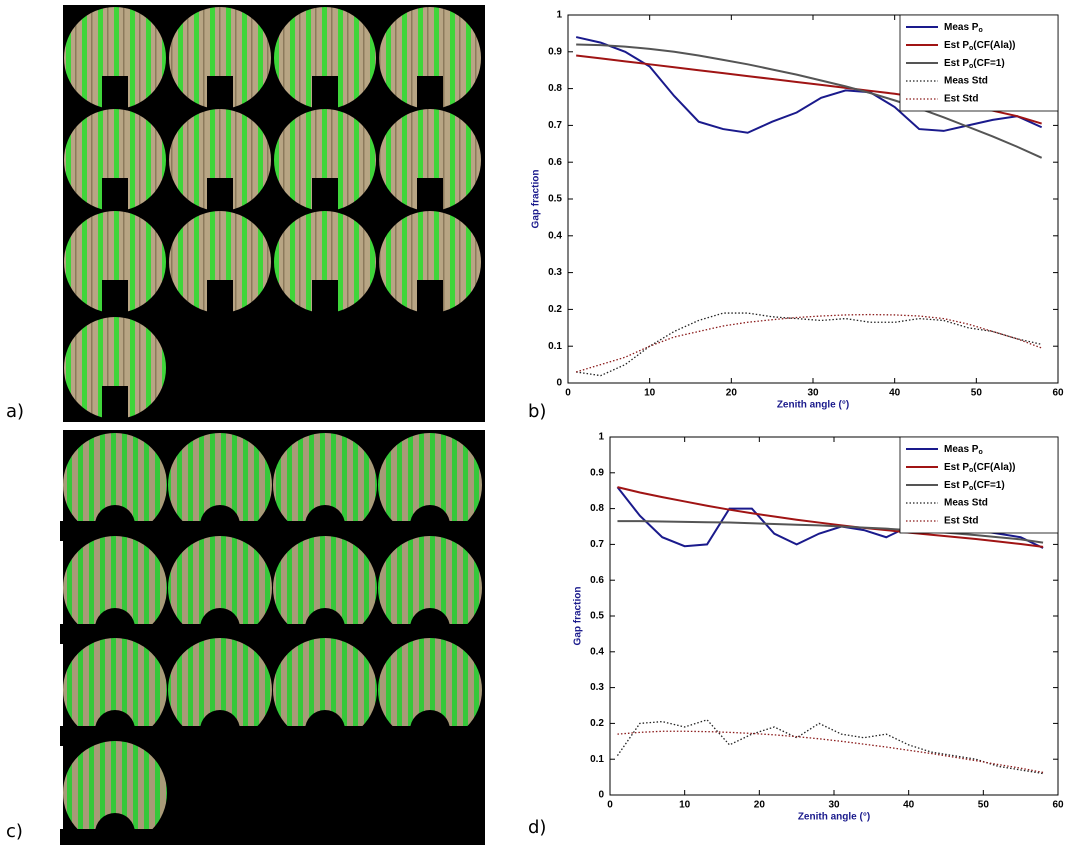 Image resolution: width=1075 pixels, height=845 pixels. I want to click on panel-label: c), so click(14, 831).